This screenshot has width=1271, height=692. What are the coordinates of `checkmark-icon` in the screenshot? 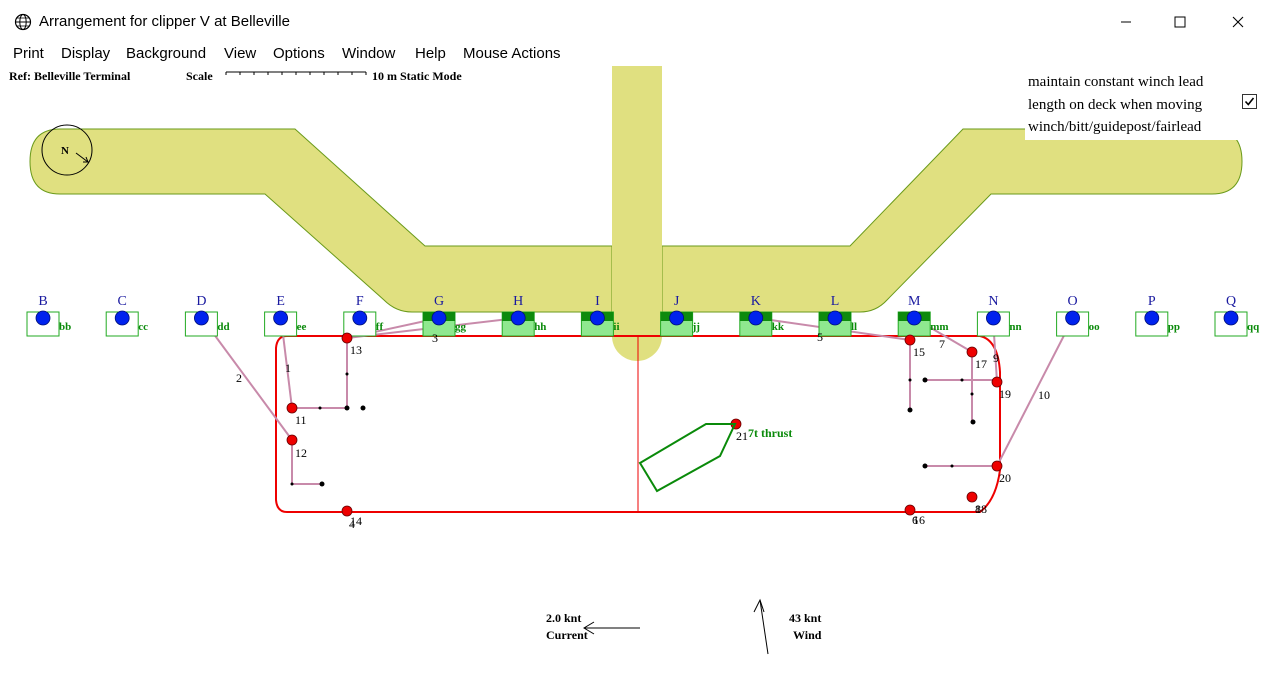 It's located at (1249, 101).